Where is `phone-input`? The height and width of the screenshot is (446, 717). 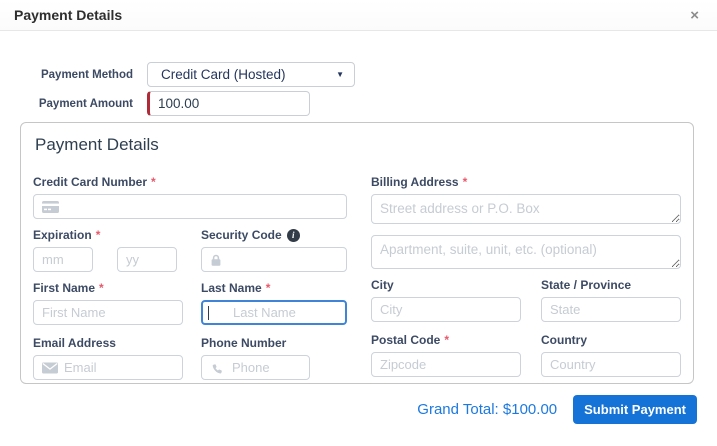
phone-input is located at coordinates (255, 367).